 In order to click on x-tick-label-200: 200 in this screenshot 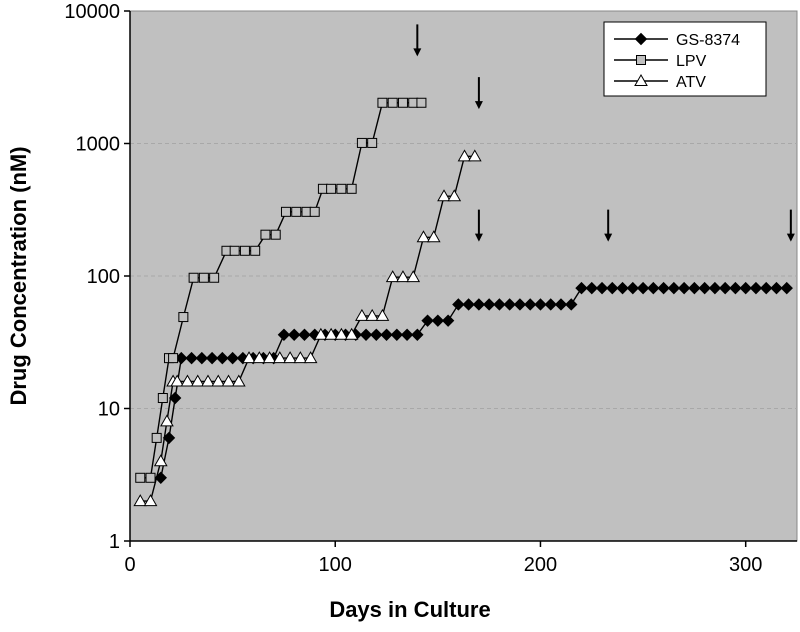, I will do `click(540, 565)`.